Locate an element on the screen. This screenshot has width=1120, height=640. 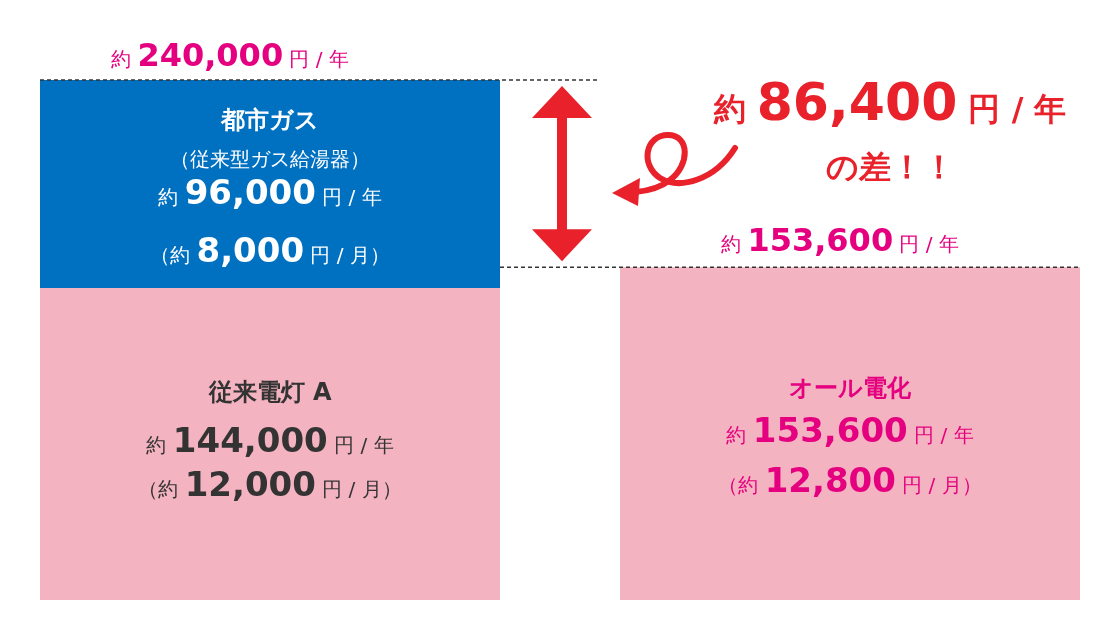
total-label: 約 240,000 円 / 年 is located at coordinates (230, 55).